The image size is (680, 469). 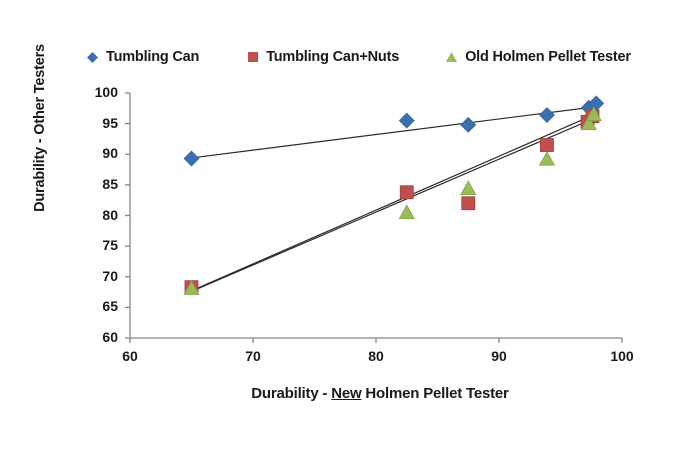 What do you see at coordinates (153, 57) in the screenshot?
I see `legend-label: Tumbling Can` at bounding box center [153, 57].